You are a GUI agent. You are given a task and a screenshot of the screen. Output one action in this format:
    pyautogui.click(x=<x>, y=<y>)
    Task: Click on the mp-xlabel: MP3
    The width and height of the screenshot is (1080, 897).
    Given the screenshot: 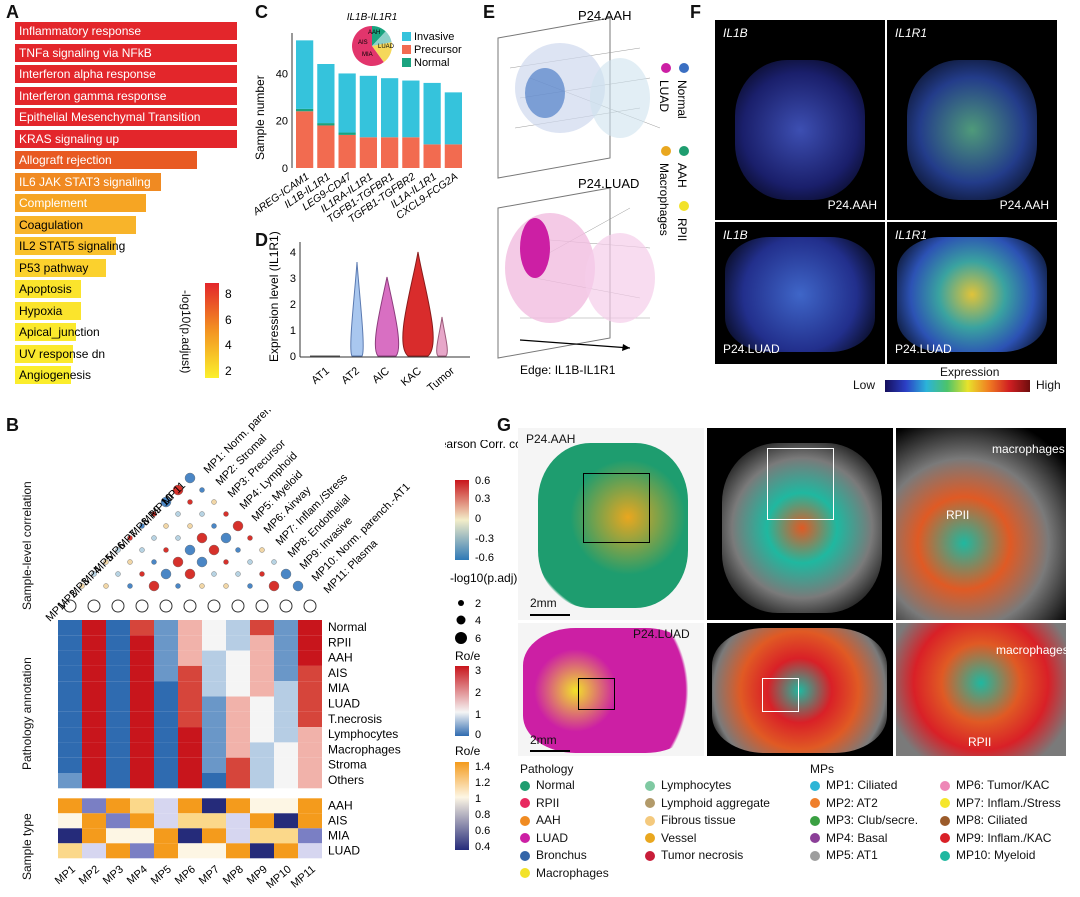 What is the action you would take?
    pyautogui.click(x=113, y=875)
    